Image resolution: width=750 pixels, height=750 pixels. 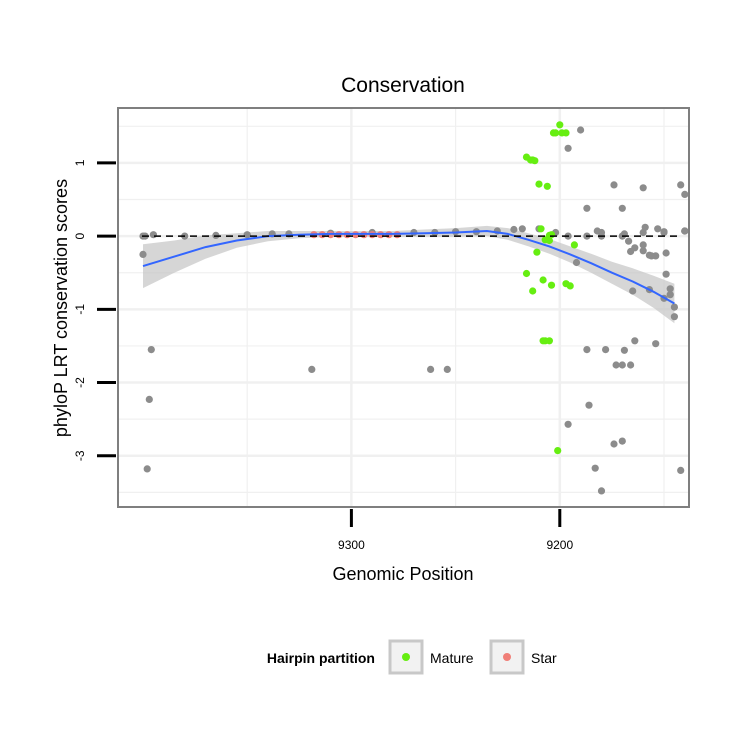 I want to click on y-tick-label: -1, so click(x=80, y=309).